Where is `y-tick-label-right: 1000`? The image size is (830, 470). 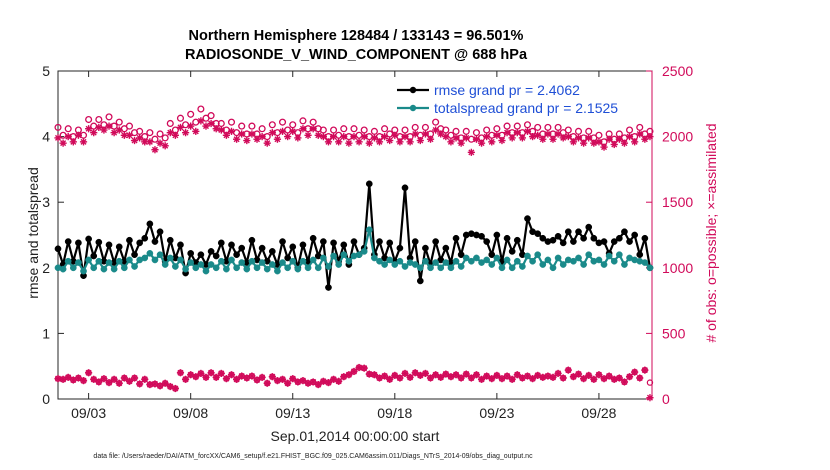
y-tick-label-right: 1000 is located at coordinates (677, 268).